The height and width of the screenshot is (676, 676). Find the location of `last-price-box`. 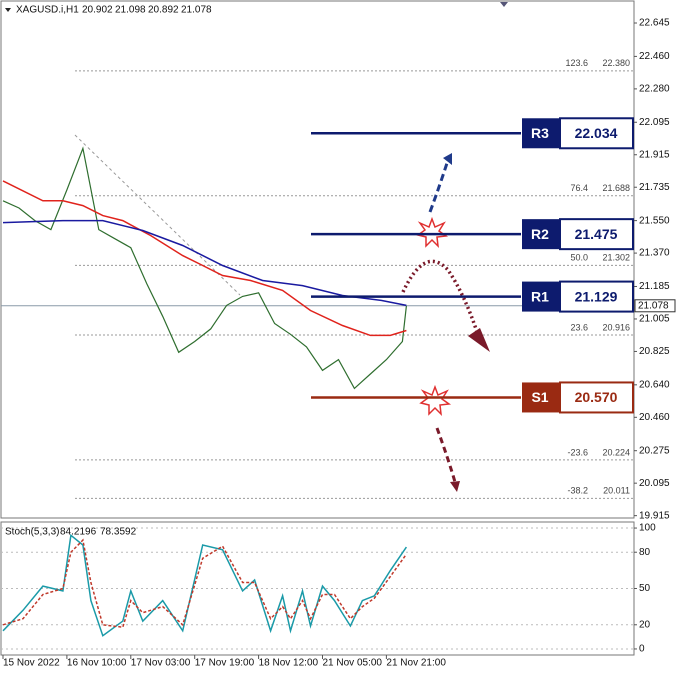

last-price-box is located at coordinates (655, 306).